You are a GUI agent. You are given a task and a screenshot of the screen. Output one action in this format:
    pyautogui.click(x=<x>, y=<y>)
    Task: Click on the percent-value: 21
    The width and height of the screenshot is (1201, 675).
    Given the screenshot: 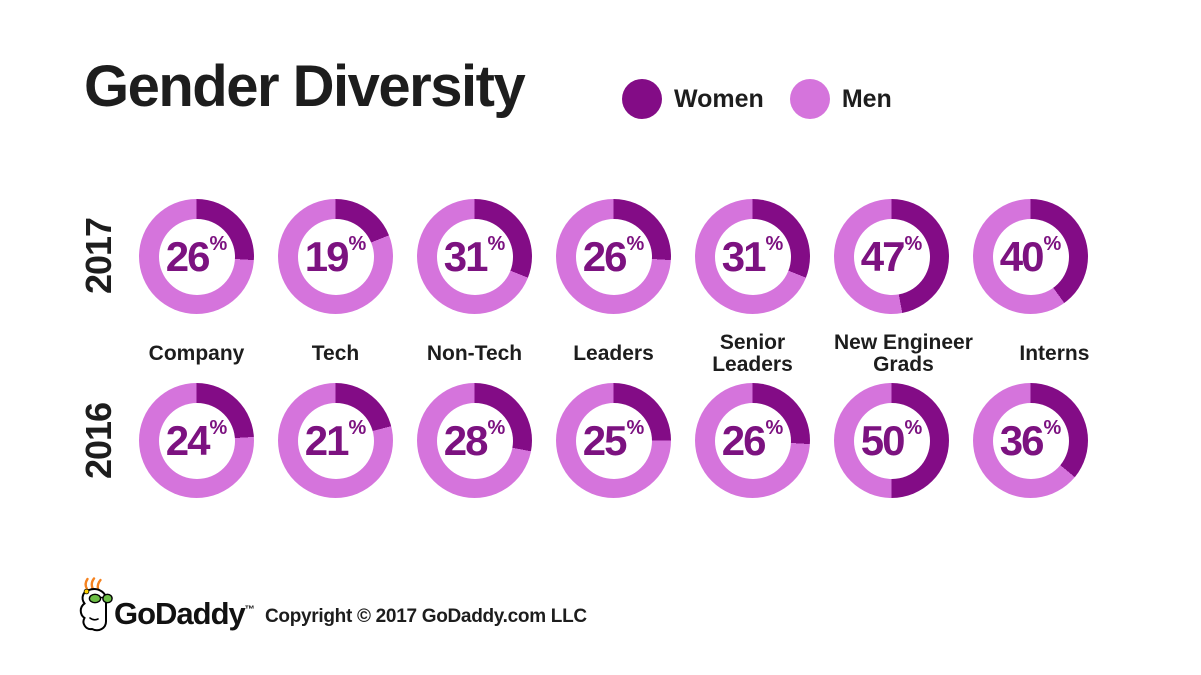 What is the action you would take?
    pyautogui.click(x=327, y=440)
    